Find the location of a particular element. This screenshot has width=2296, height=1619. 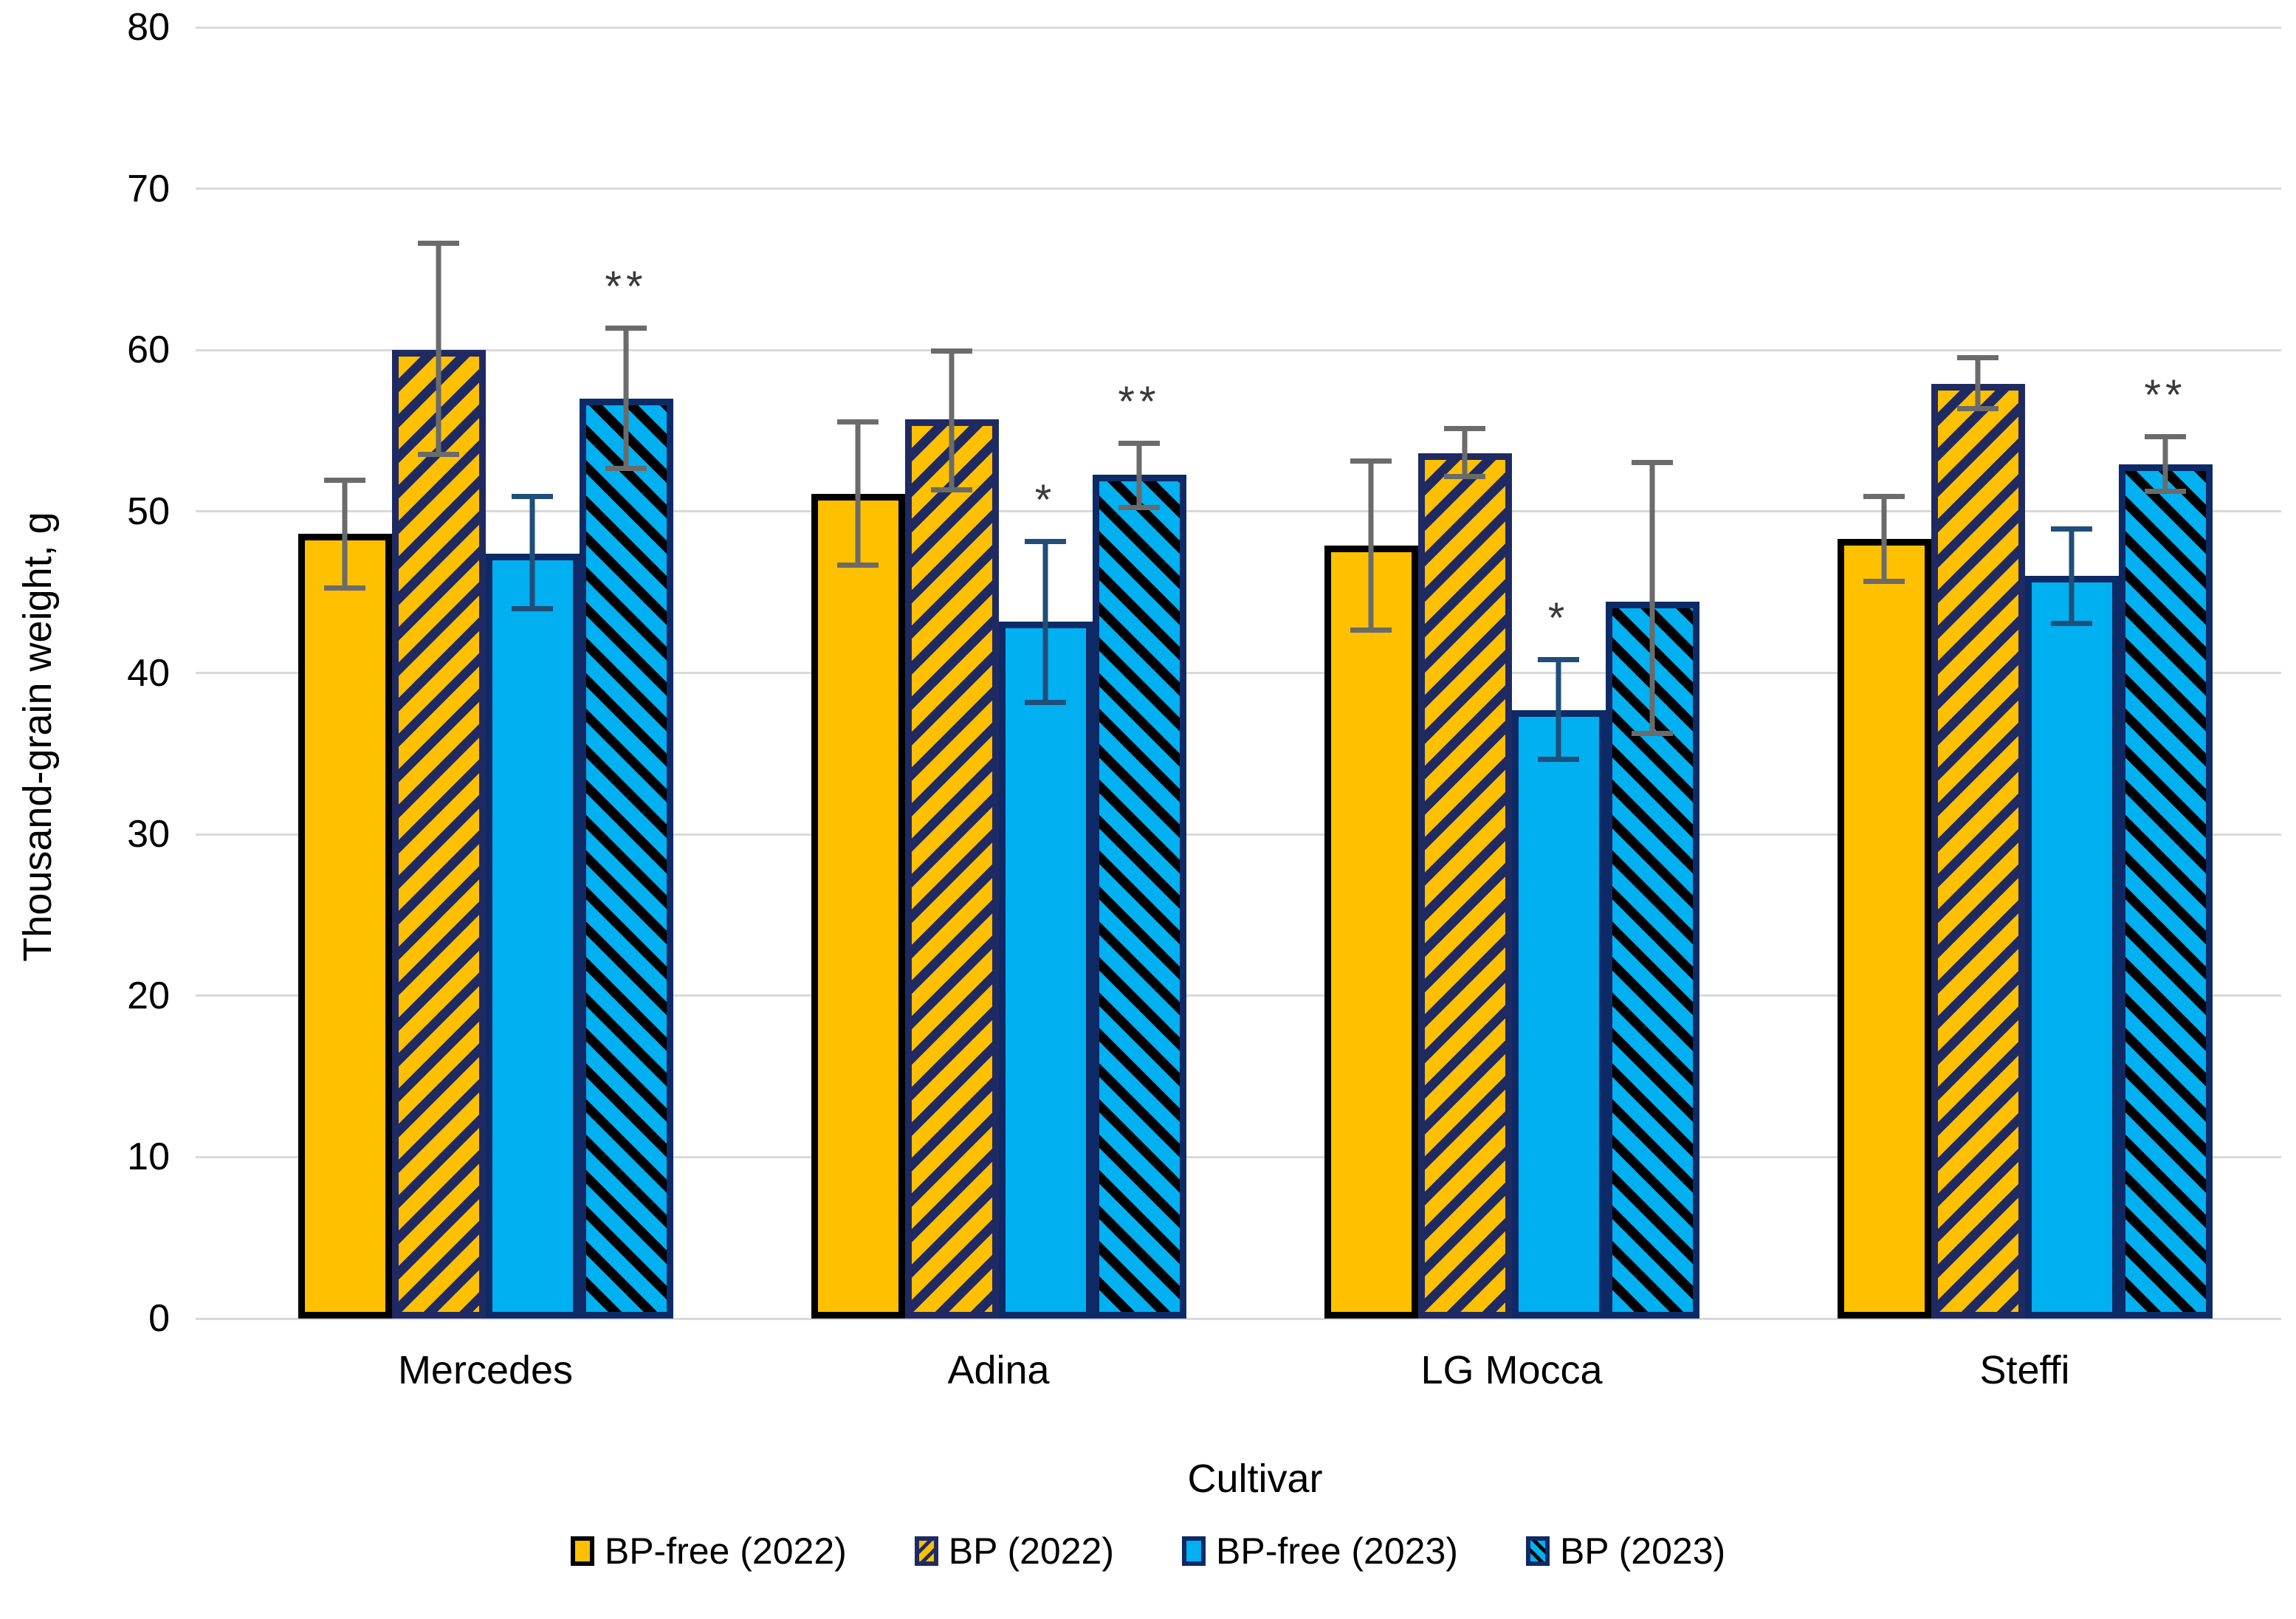

x-axis-title: Cultivar is located at coordinates (1255, 1479).